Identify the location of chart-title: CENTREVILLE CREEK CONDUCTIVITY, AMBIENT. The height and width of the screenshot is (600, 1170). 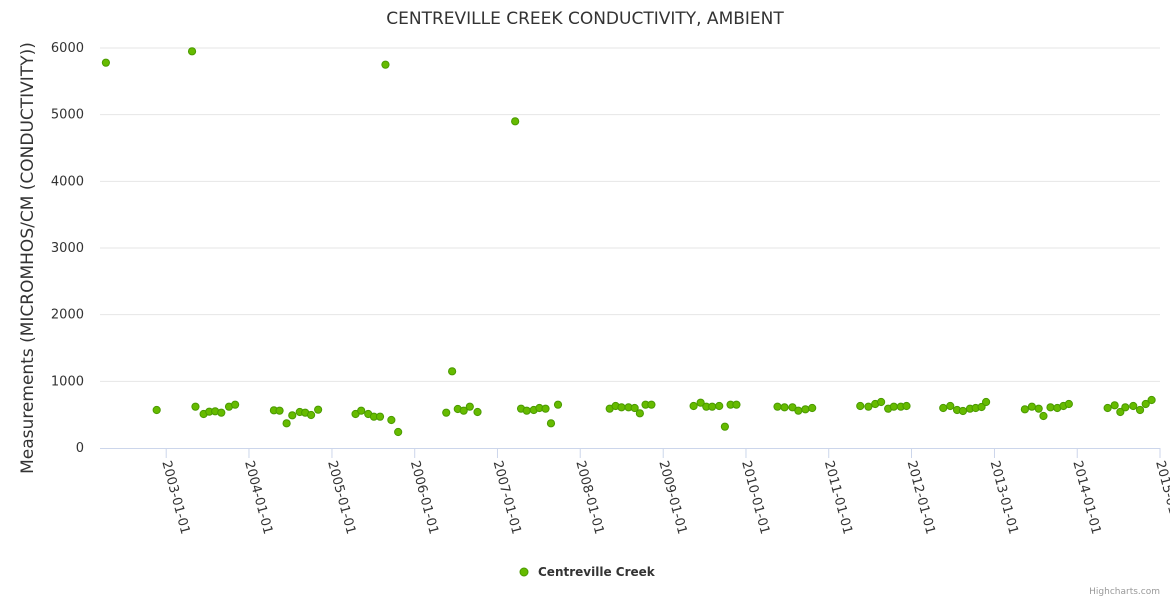
(585, 19).